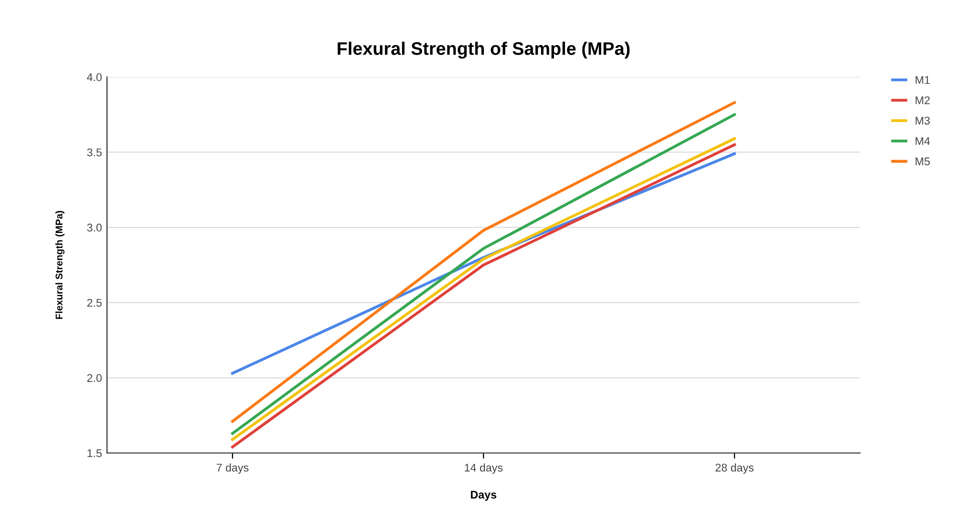  I want to click on x-tick-label: 14 days, so click(483, 468).